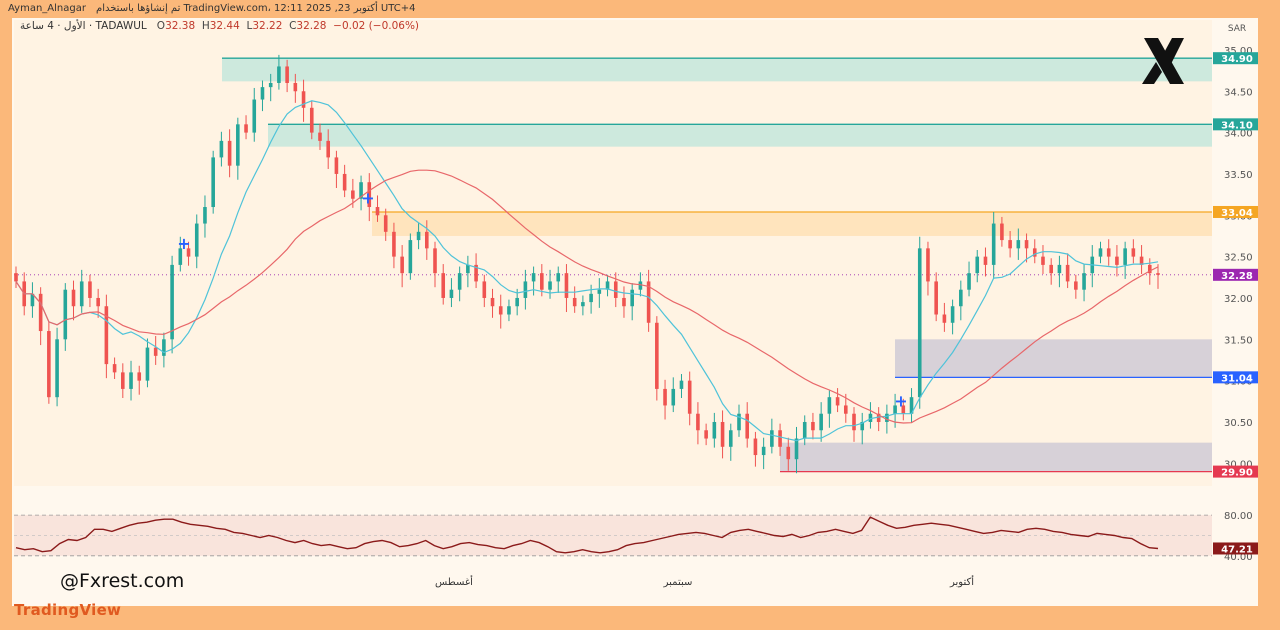 The image size is (1280, 630). Describe the element at coordinates (587, 535) in the screenshot. I see `rsi-line` at that location.